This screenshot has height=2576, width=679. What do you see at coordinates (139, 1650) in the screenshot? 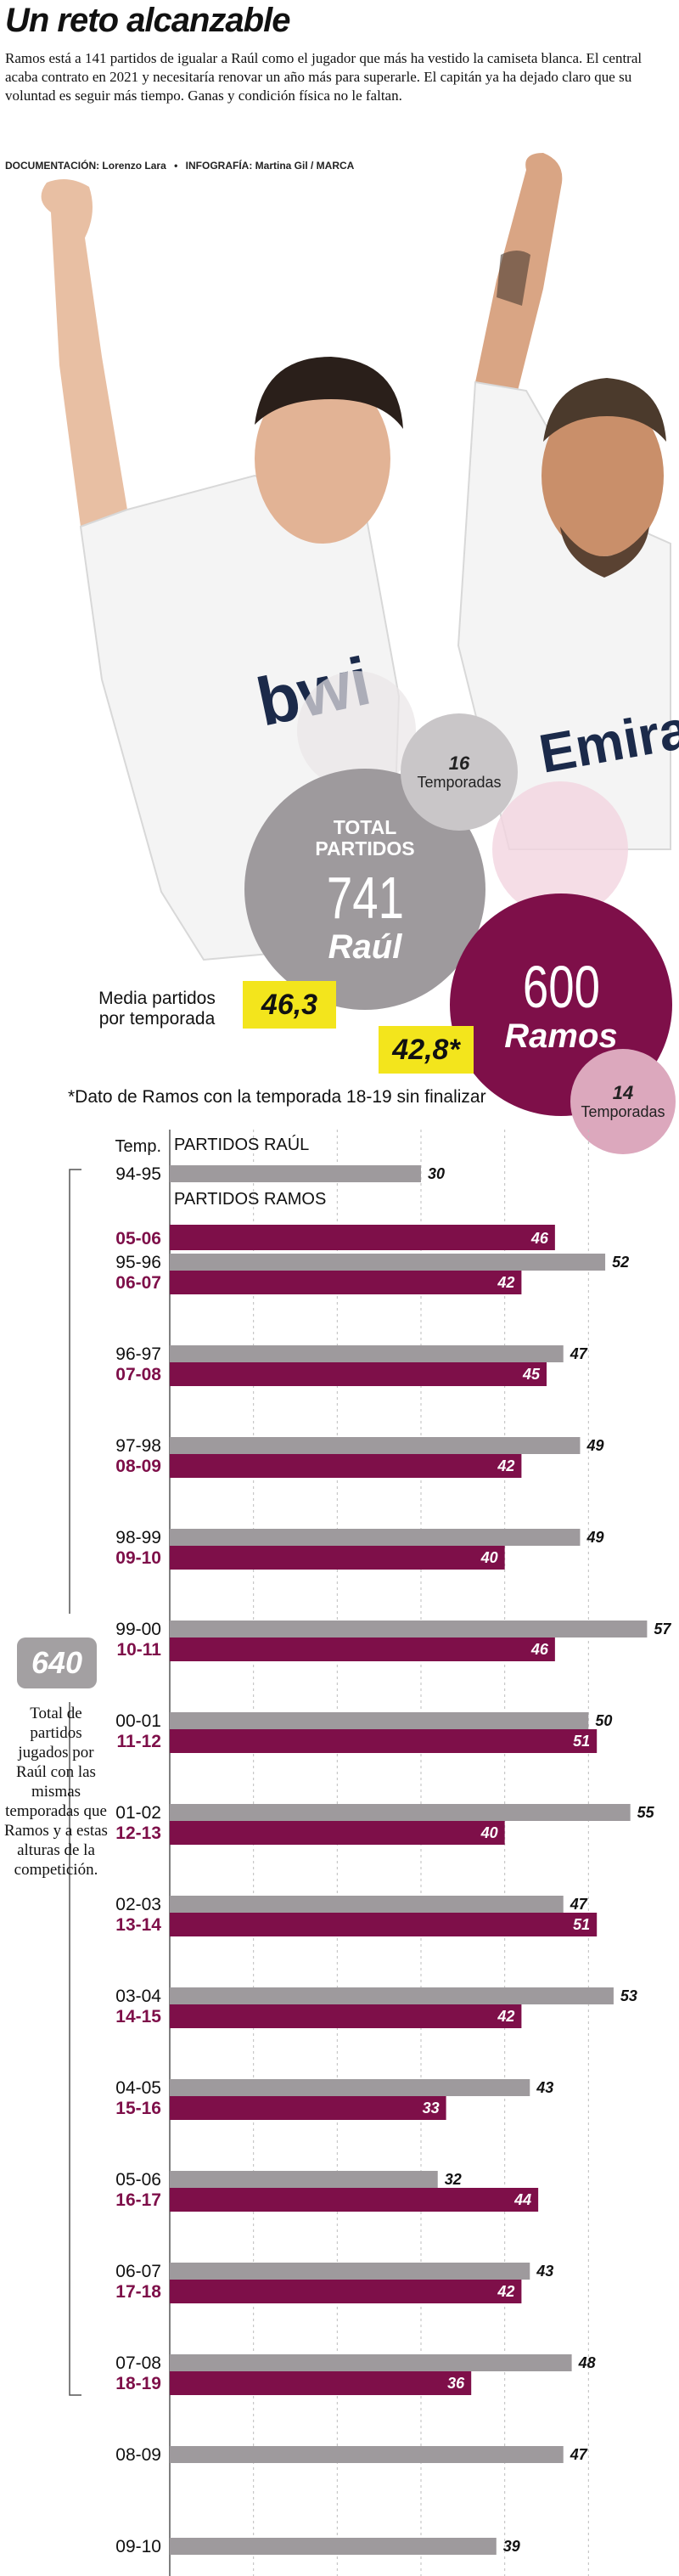
I see `ramos-season-label: 10-11` at bounding box center [139, 1650].